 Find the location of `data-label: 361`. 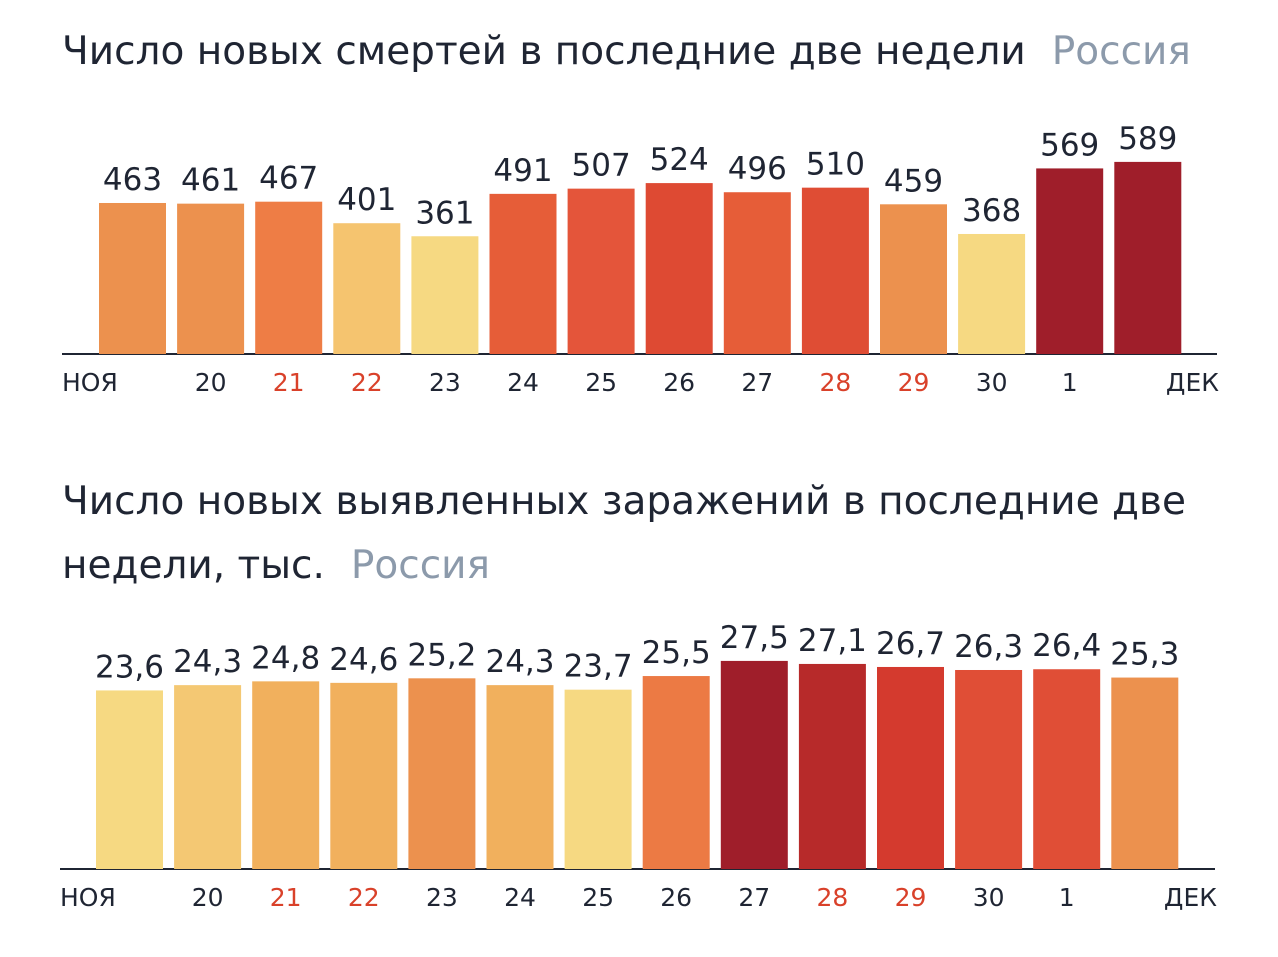

data-label: 361 is located at coordinates (444, 213).